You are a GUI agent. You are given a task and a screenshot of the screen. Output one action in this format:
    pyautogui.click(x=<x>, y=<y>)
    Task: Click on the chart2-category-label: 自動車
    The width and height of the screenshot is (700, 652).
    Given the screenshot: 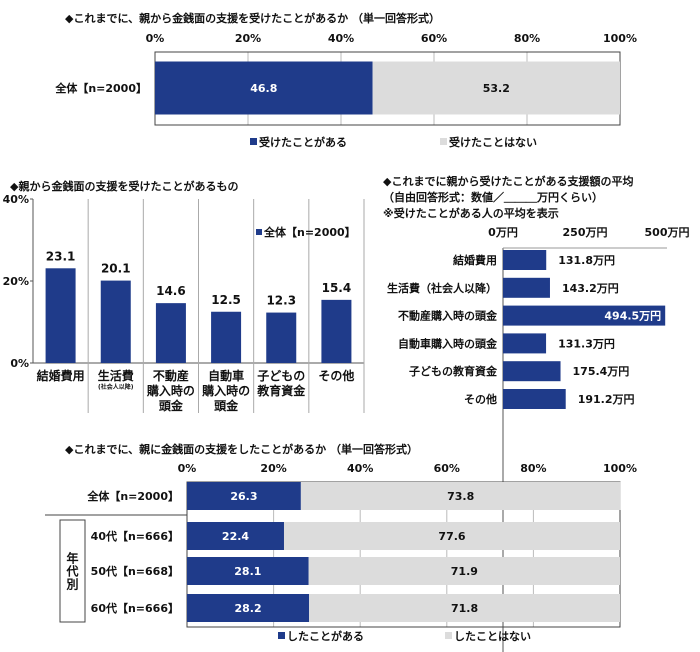 What is the action you would take?
    pyautogui.click(x=226, y=375)
    